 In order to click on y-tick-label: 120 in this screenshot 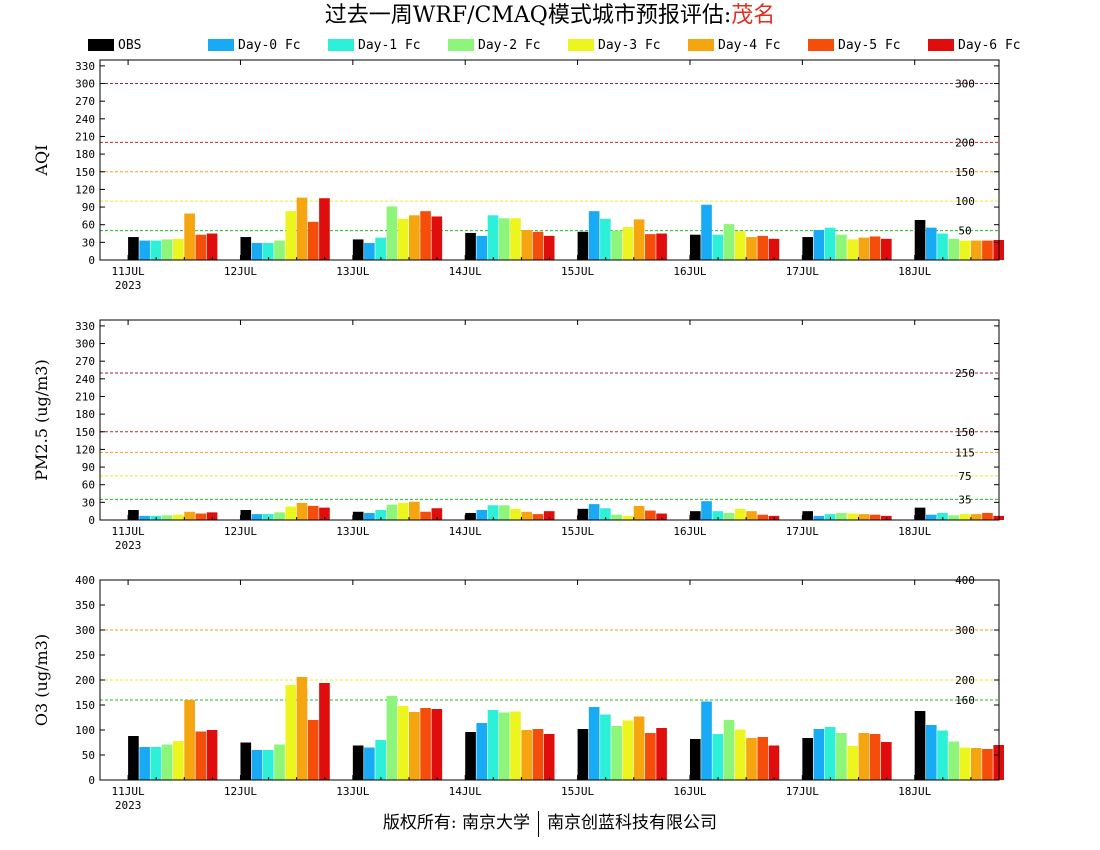, I will do `click(85, 449)`.